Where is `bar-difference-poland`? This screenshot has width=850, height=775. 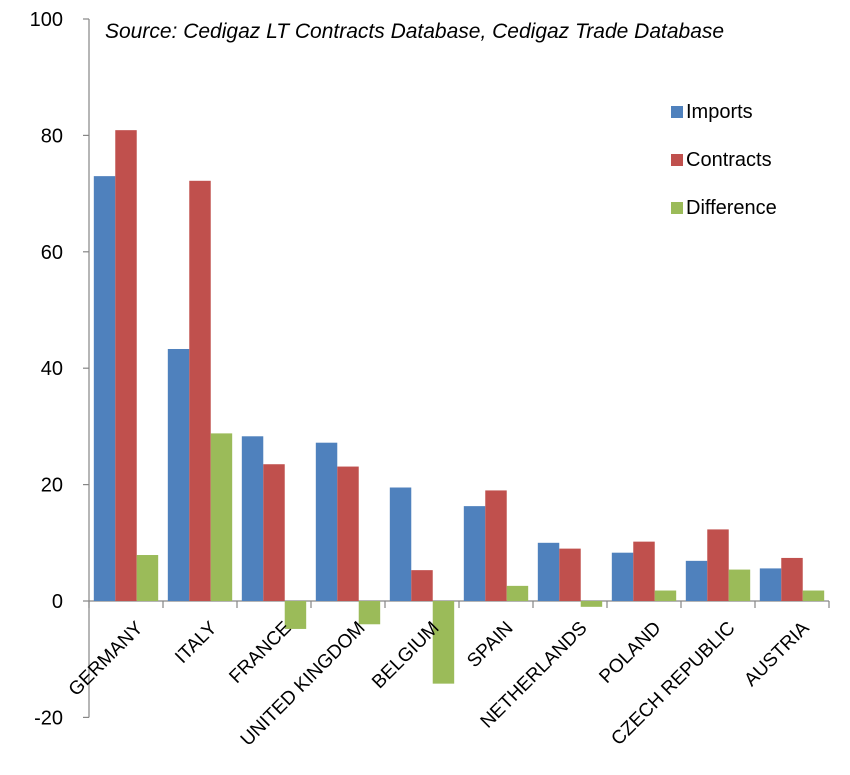 bar-difference-poland is located at coordinates (665, 595).